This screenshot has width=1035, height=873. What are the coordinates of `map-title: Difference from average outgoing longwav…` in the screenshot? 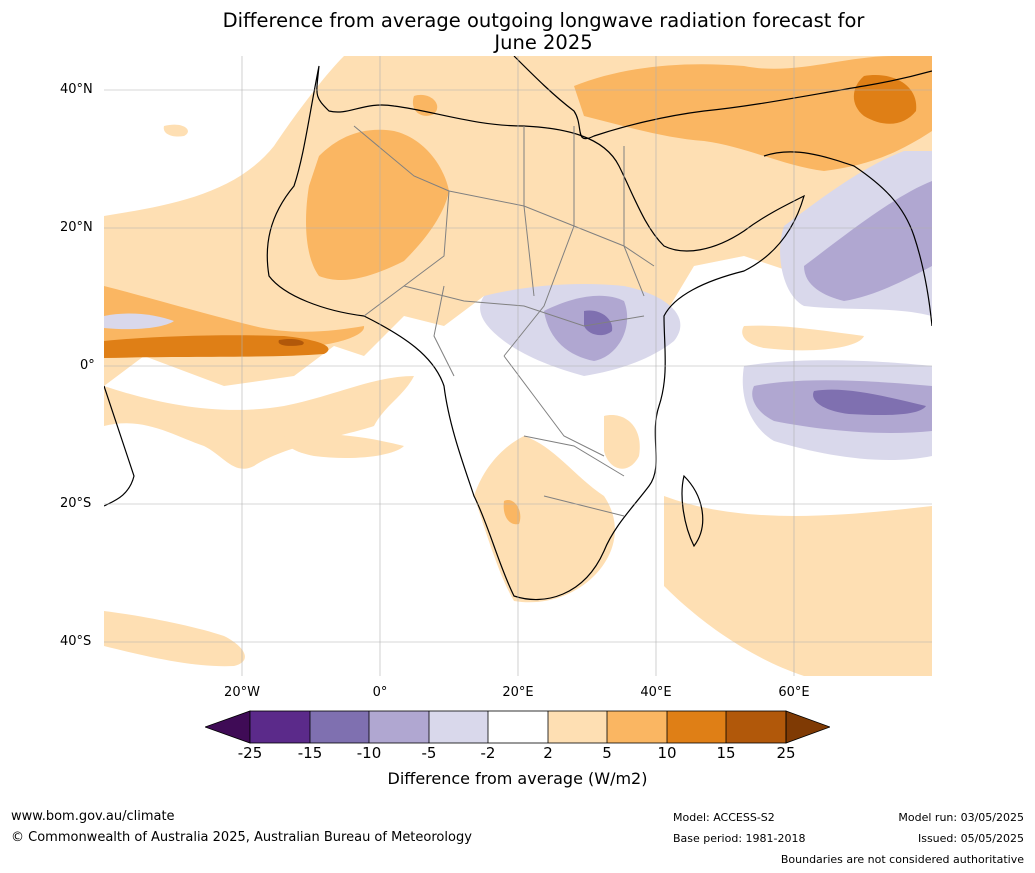 It's located at (517, 32).